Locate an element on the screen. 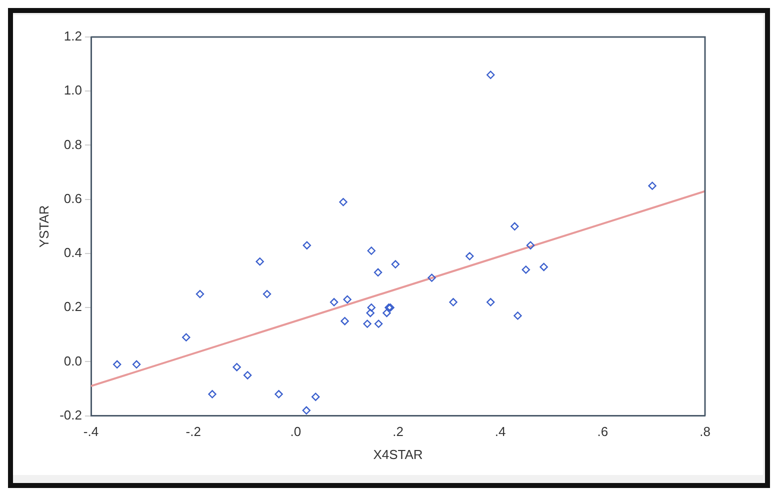 The width and height of the screenshot is (776, 493). y-tick-label: 1.0 is located at coordinates (73, 90).